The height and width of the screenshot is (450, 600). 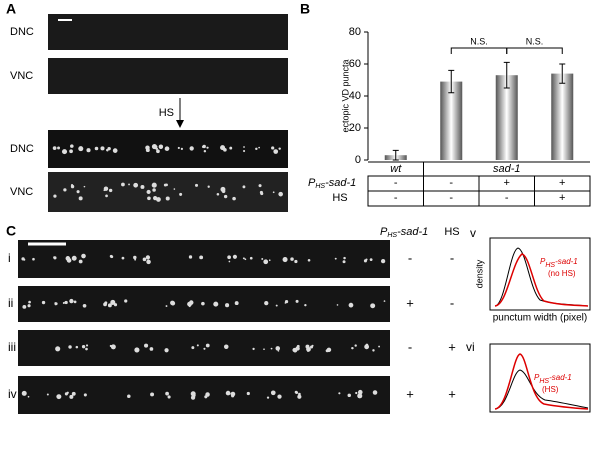 I want to click on legend-note: (no HS), so click(x=562, y=273).